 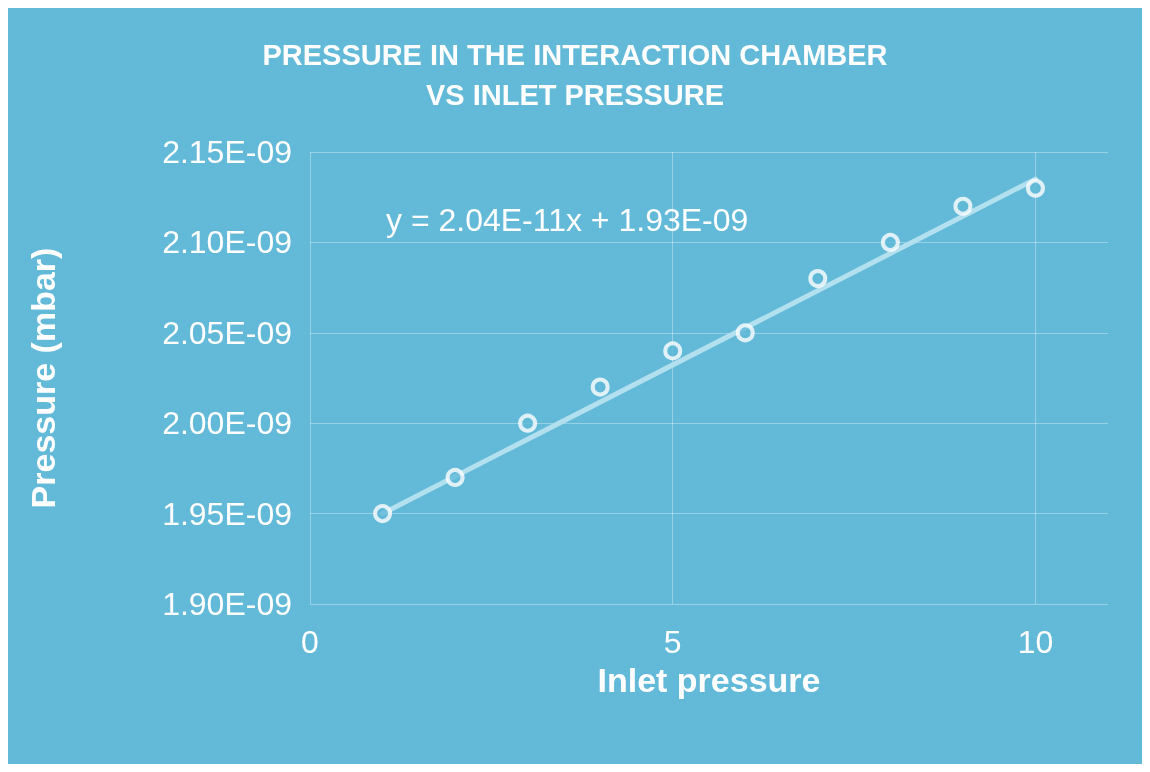 I want to click on y-tick-label: 1.95E-09, so click(x=227, y=513).